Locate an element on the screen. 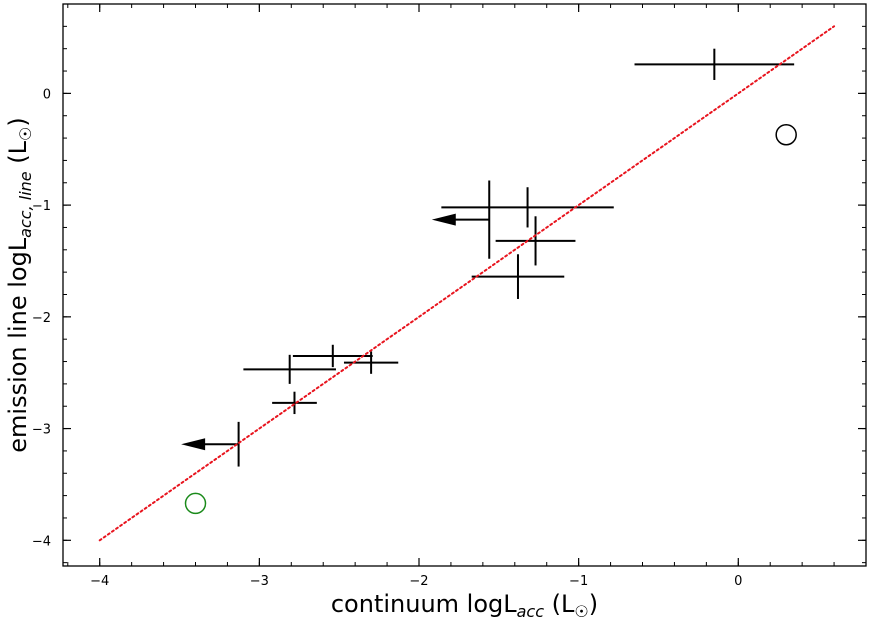 This screenshot has width=896, height=623. y-axis-label-unit: (L is located at coordinates (18, 155).